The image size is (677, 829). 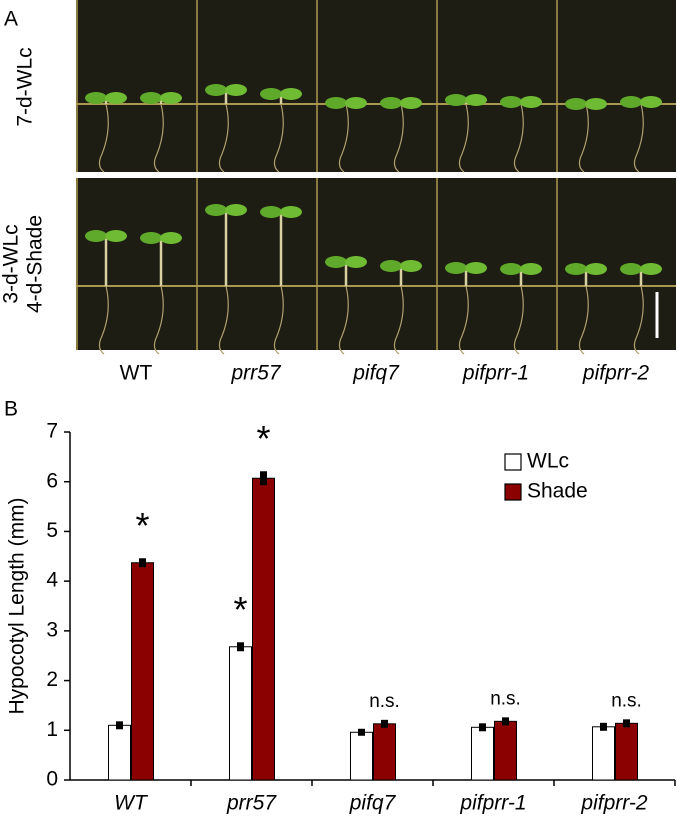 What do you see at coordinates (251, 803) in the screenshot?
I see `x-tick-label: prr57` at bounding box center [251, 803].